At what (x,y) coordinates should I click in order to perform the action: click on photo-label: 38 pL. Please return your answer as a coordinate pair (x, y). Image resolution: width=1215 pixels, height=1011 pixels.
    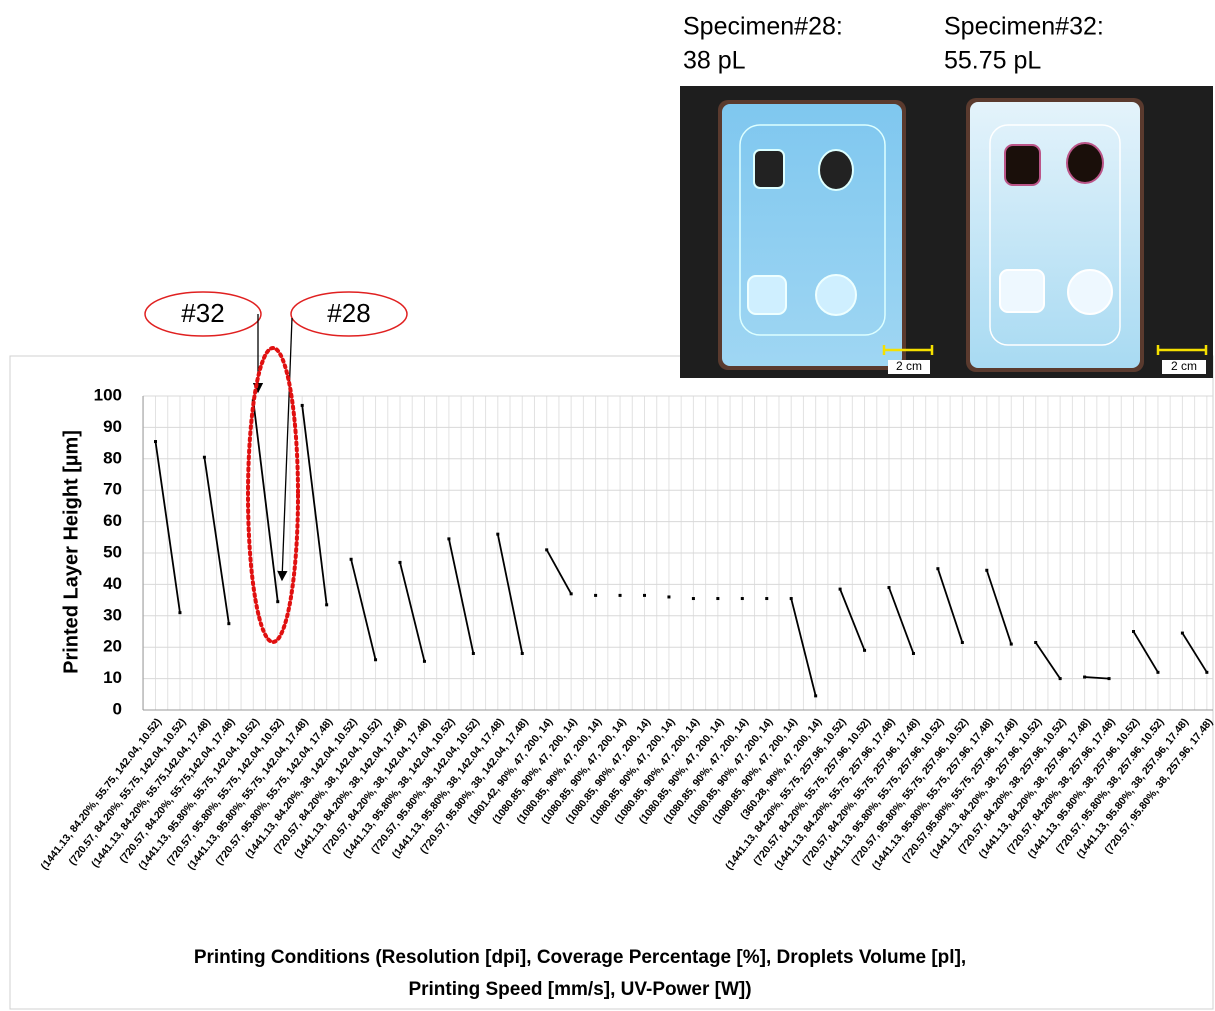
    Looking at the image, I should click on (714, 61).